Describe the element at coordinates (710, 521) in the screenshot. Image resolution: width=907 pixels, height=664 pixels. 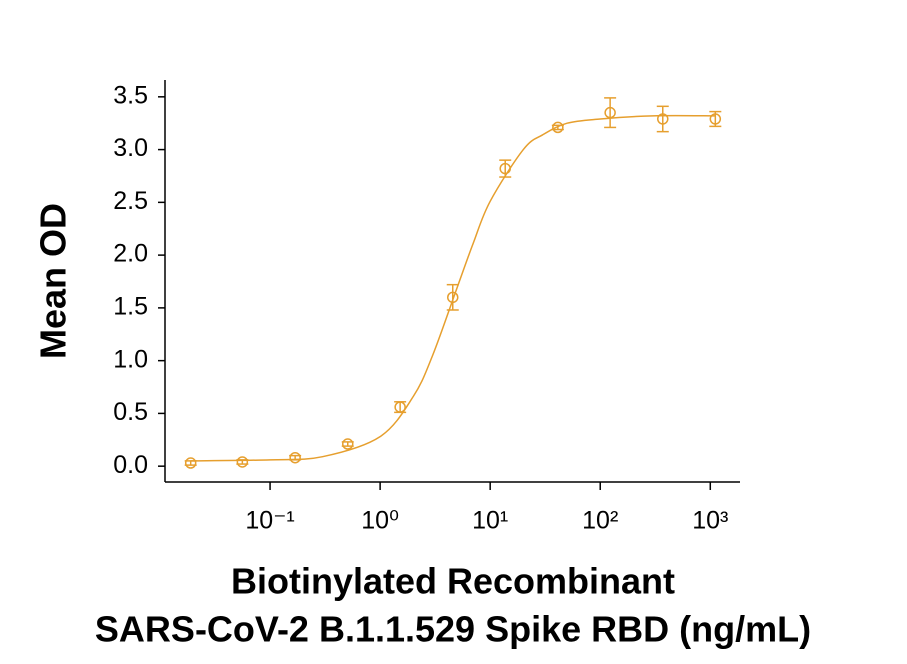
I see `x-tick-label: 10³` at that location.